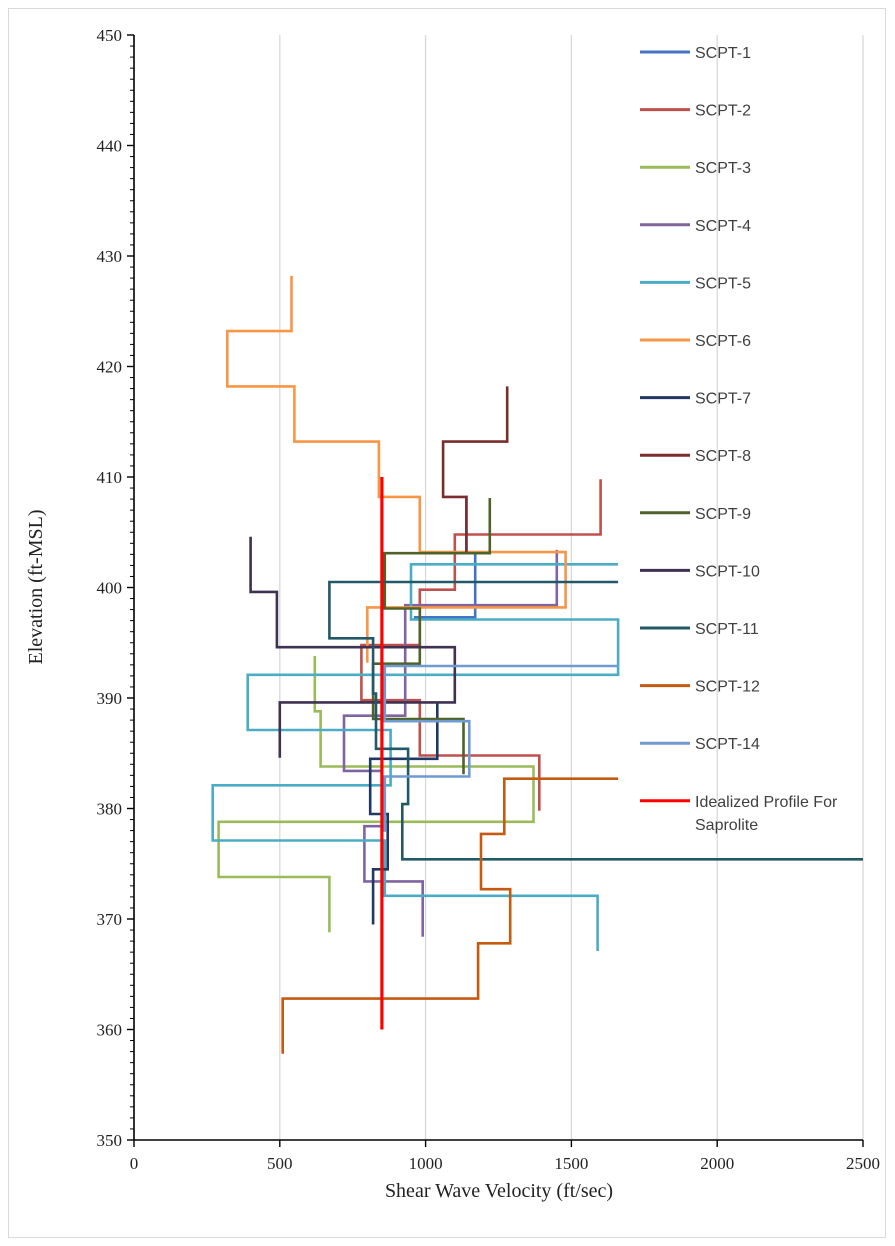 The image size is (895, 1246). What do you see at coordinates (110, 809) in the screenshot?
I see `y-tick-label: 380` at bounding box center [110, 809].